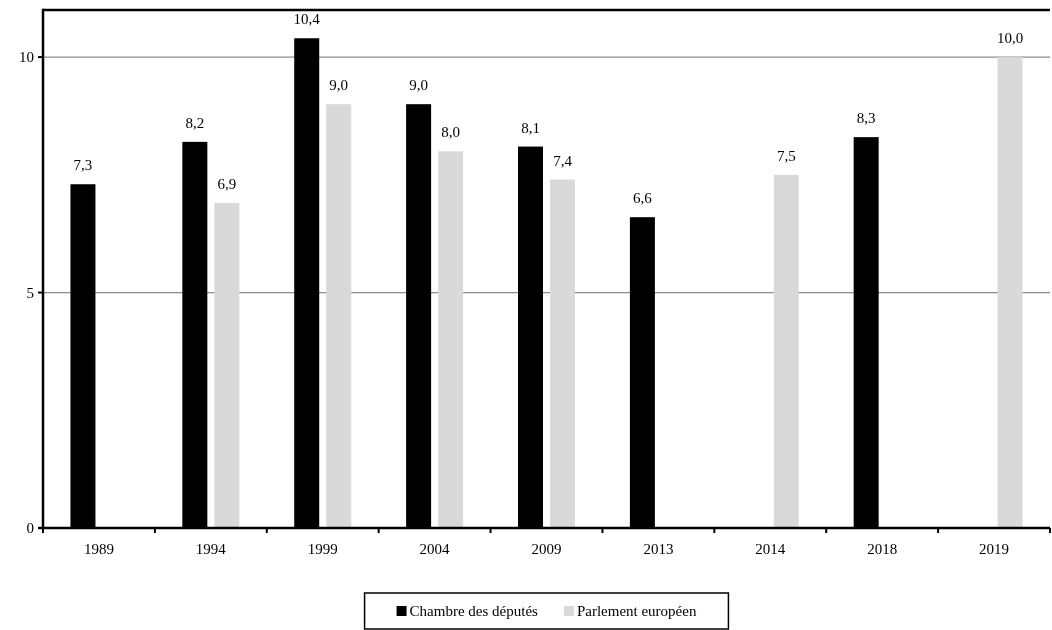 This screenshot has width=1052, height=630. Describe the element at coordinates (786, 155) in the screenshot. I see `data-label: 7,5` at that location.